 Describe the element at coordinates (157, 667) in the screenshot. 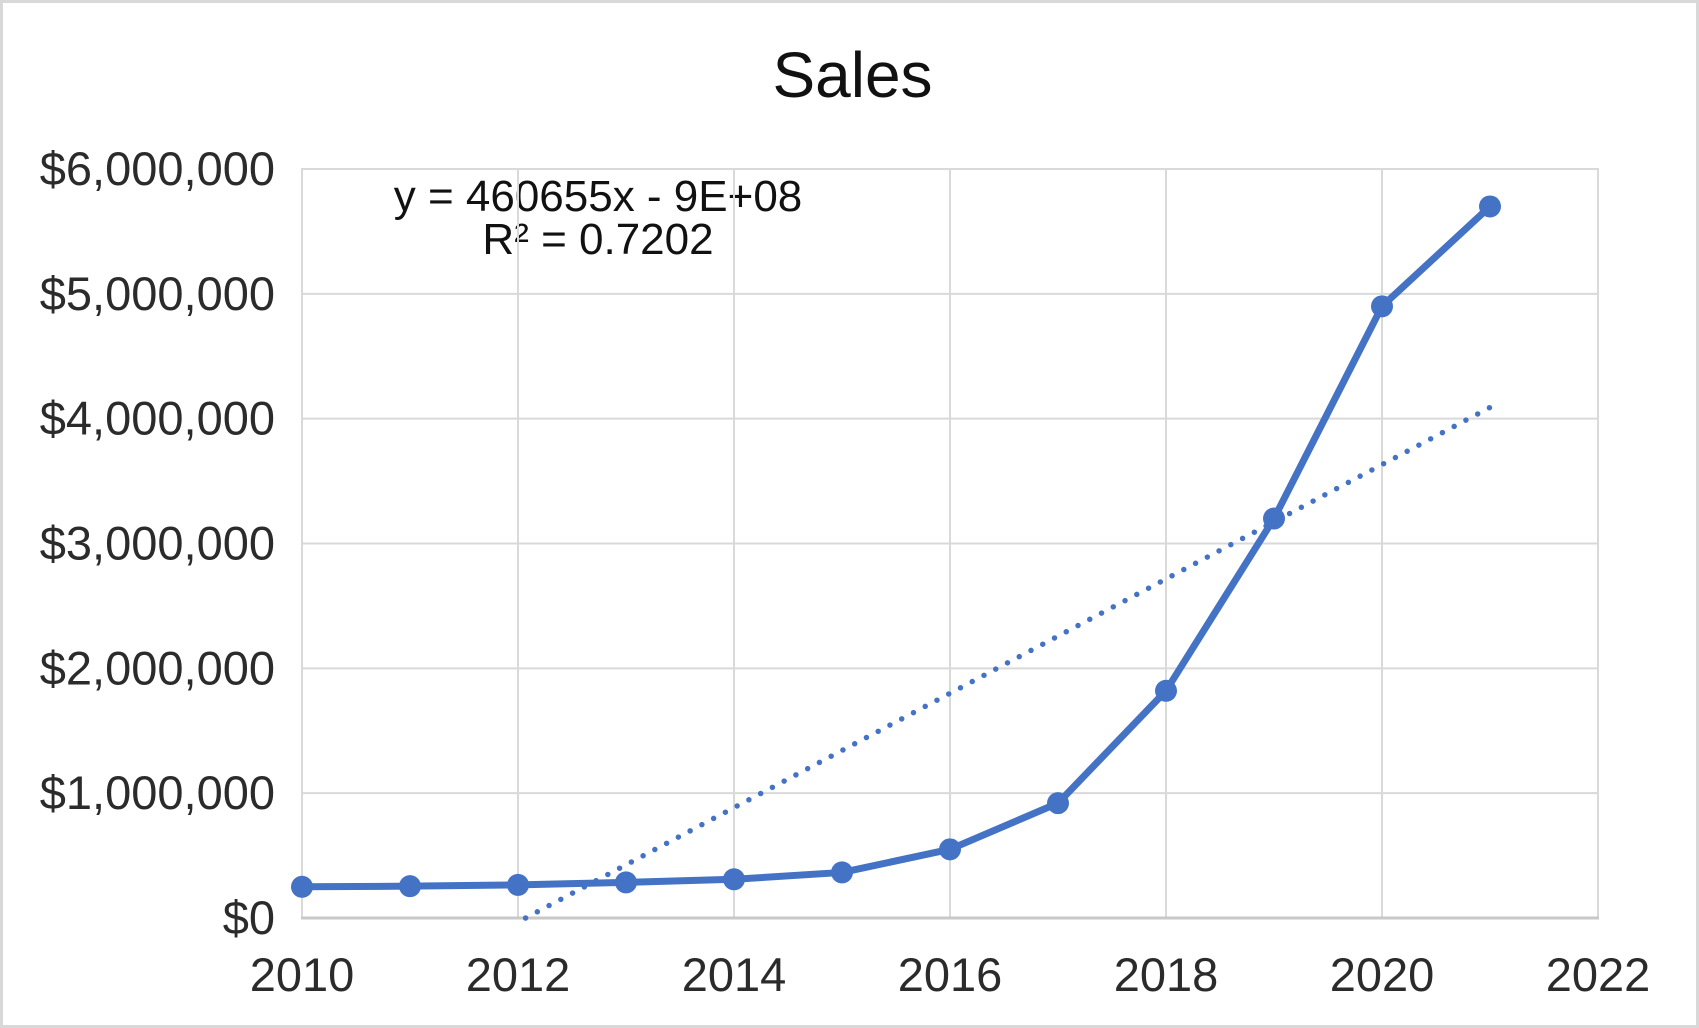

I see `y-axis-tick-label: $2,000,000` at that location.